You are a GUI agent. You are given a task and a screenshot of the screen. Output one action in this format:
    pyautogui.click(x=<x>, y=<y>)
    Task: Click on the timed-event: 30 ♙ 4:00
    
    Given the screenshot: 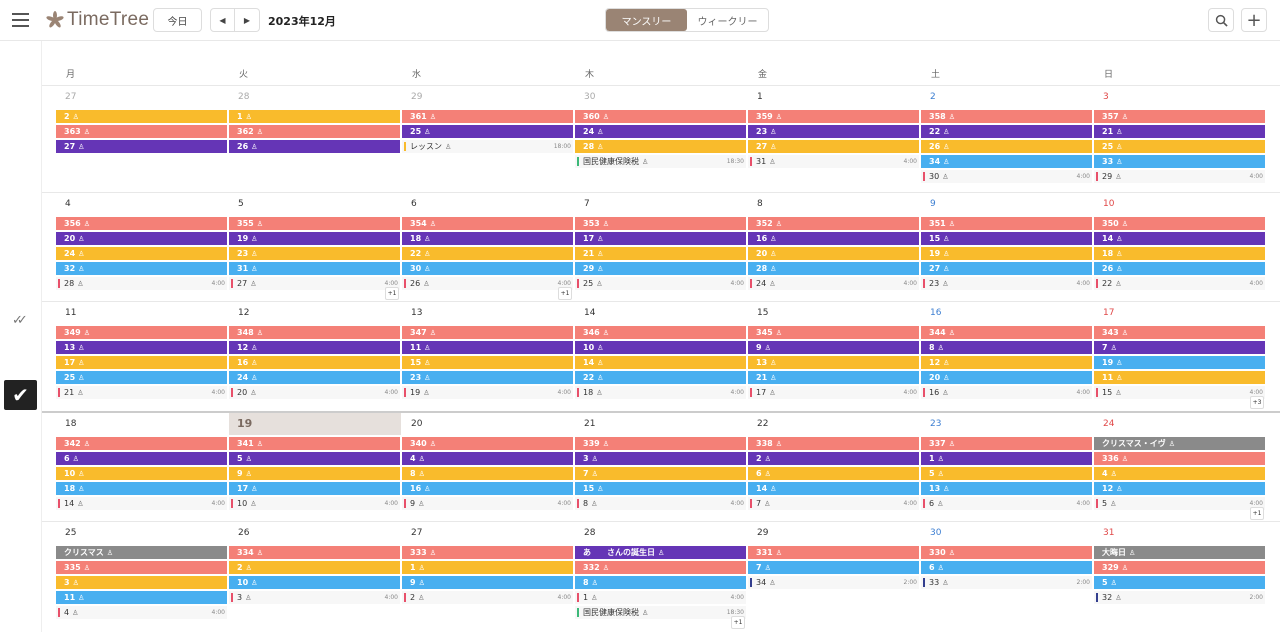 What is the action you would take?
    pyautogui.click(x=1006, y=176)
    